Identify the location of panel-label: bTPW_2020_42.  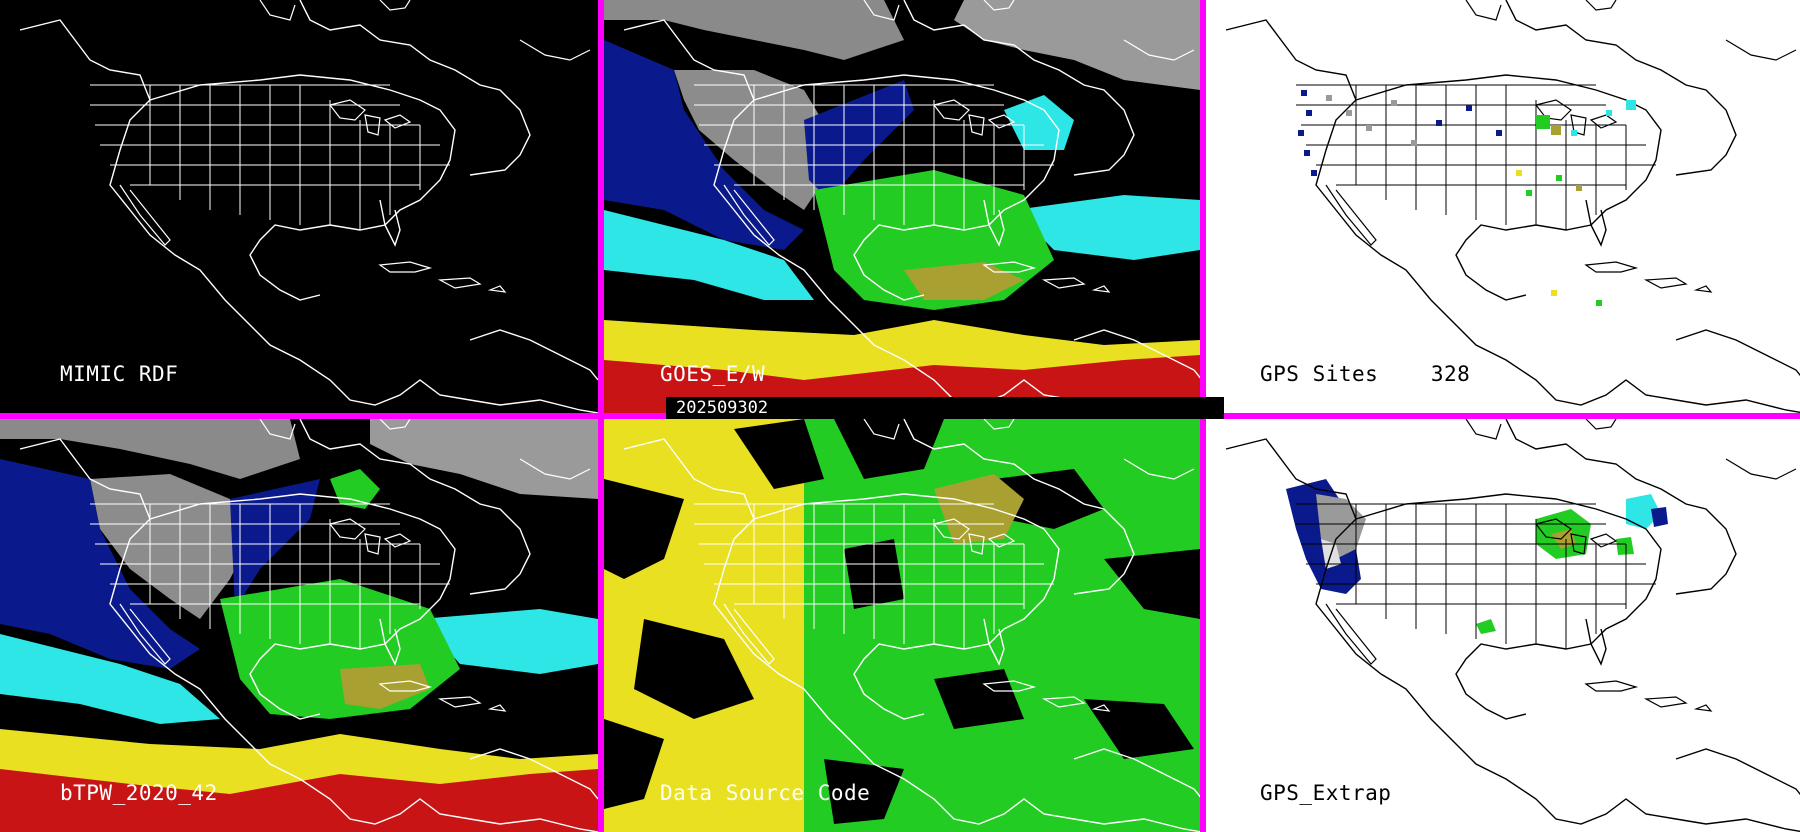
(139, 793).